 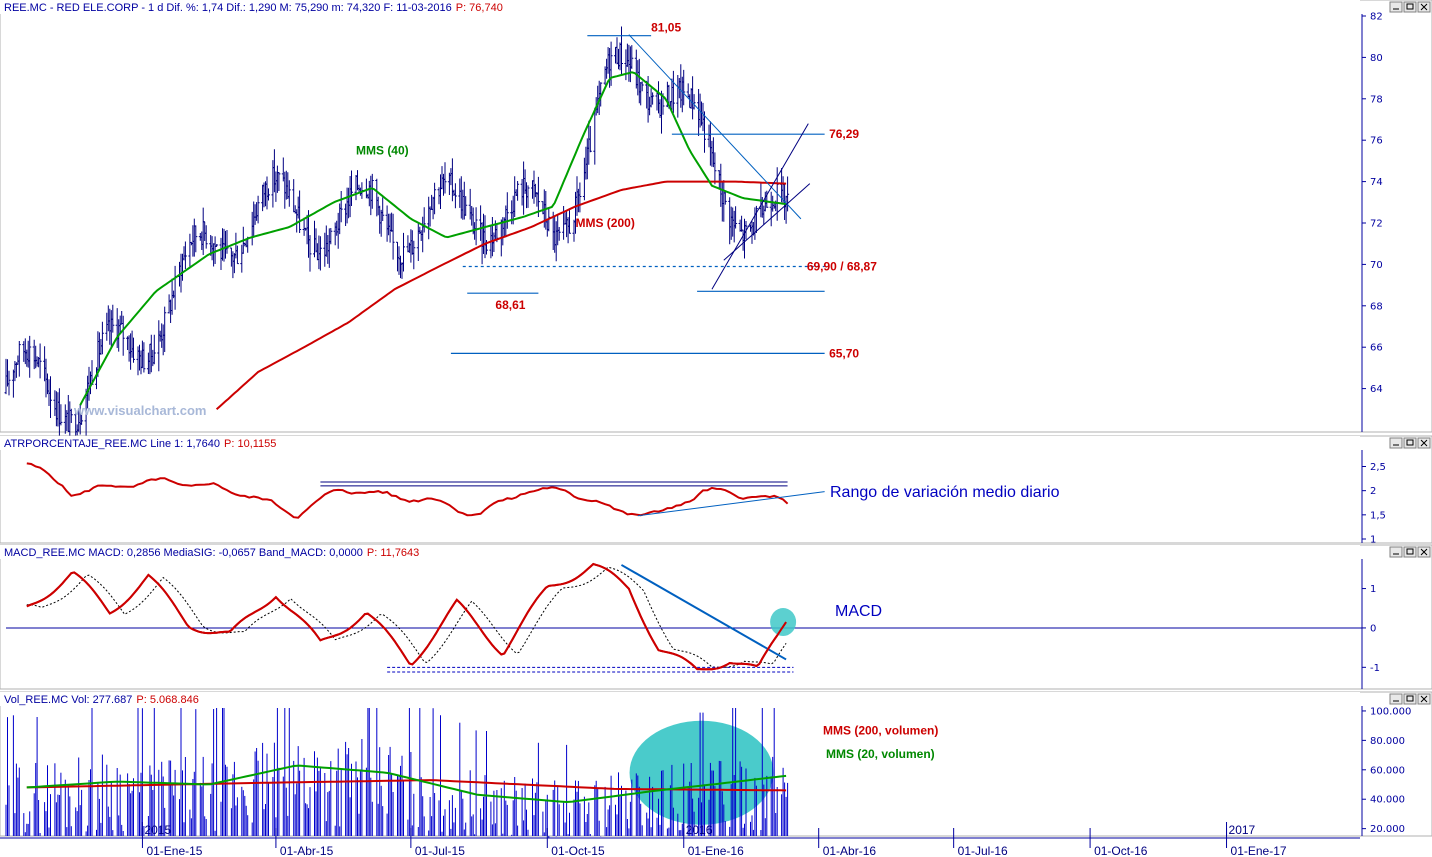 What do you see at coordinates (680, 552) in the screenshot?
I see `macd-header-bg` at bounding box center [680, 552].